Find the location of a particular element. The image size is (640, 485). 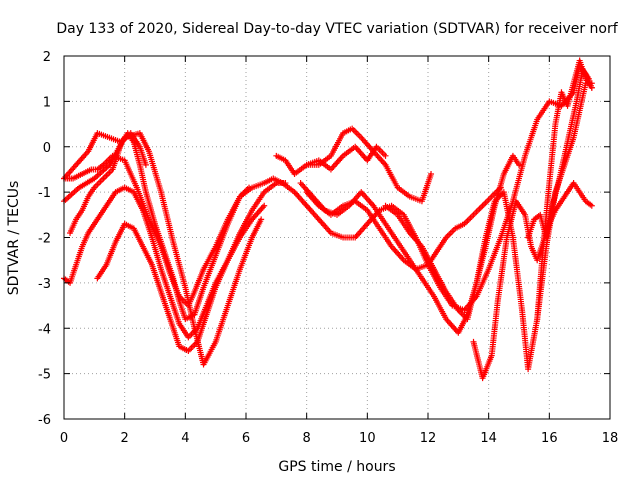

x-tick-label: 6 is located at coordinates (246, 438).